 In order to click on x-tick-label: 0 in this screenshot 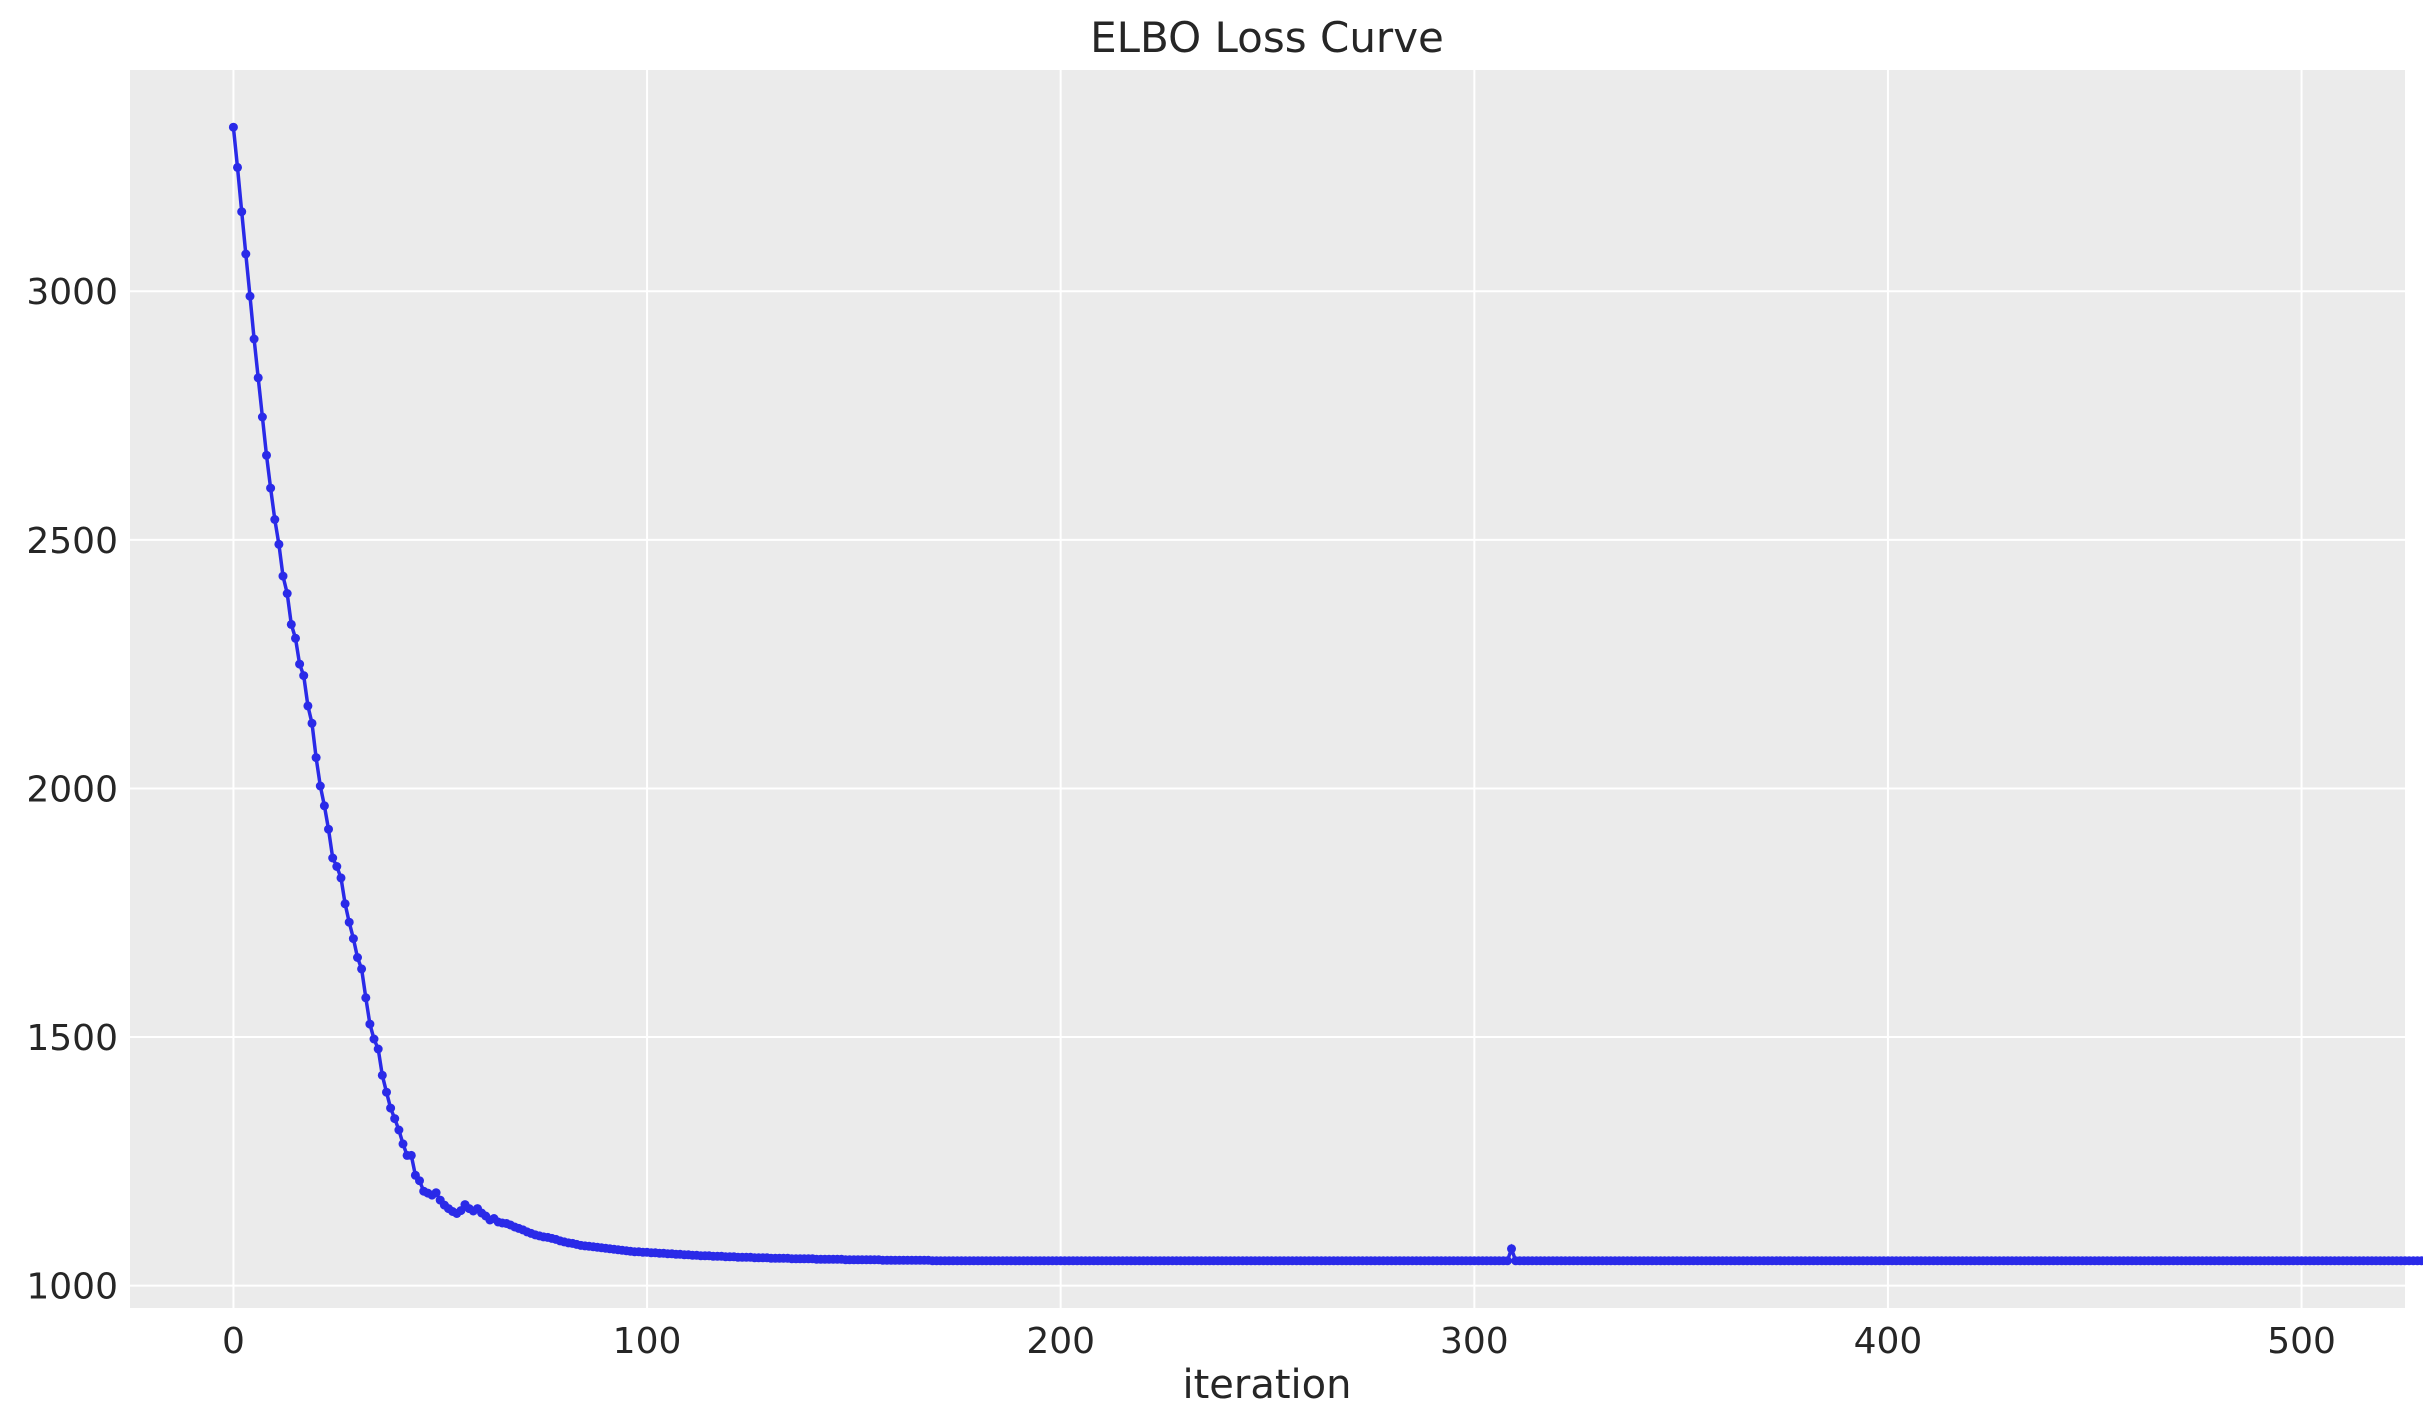, I will do `click(233, 1341)`.